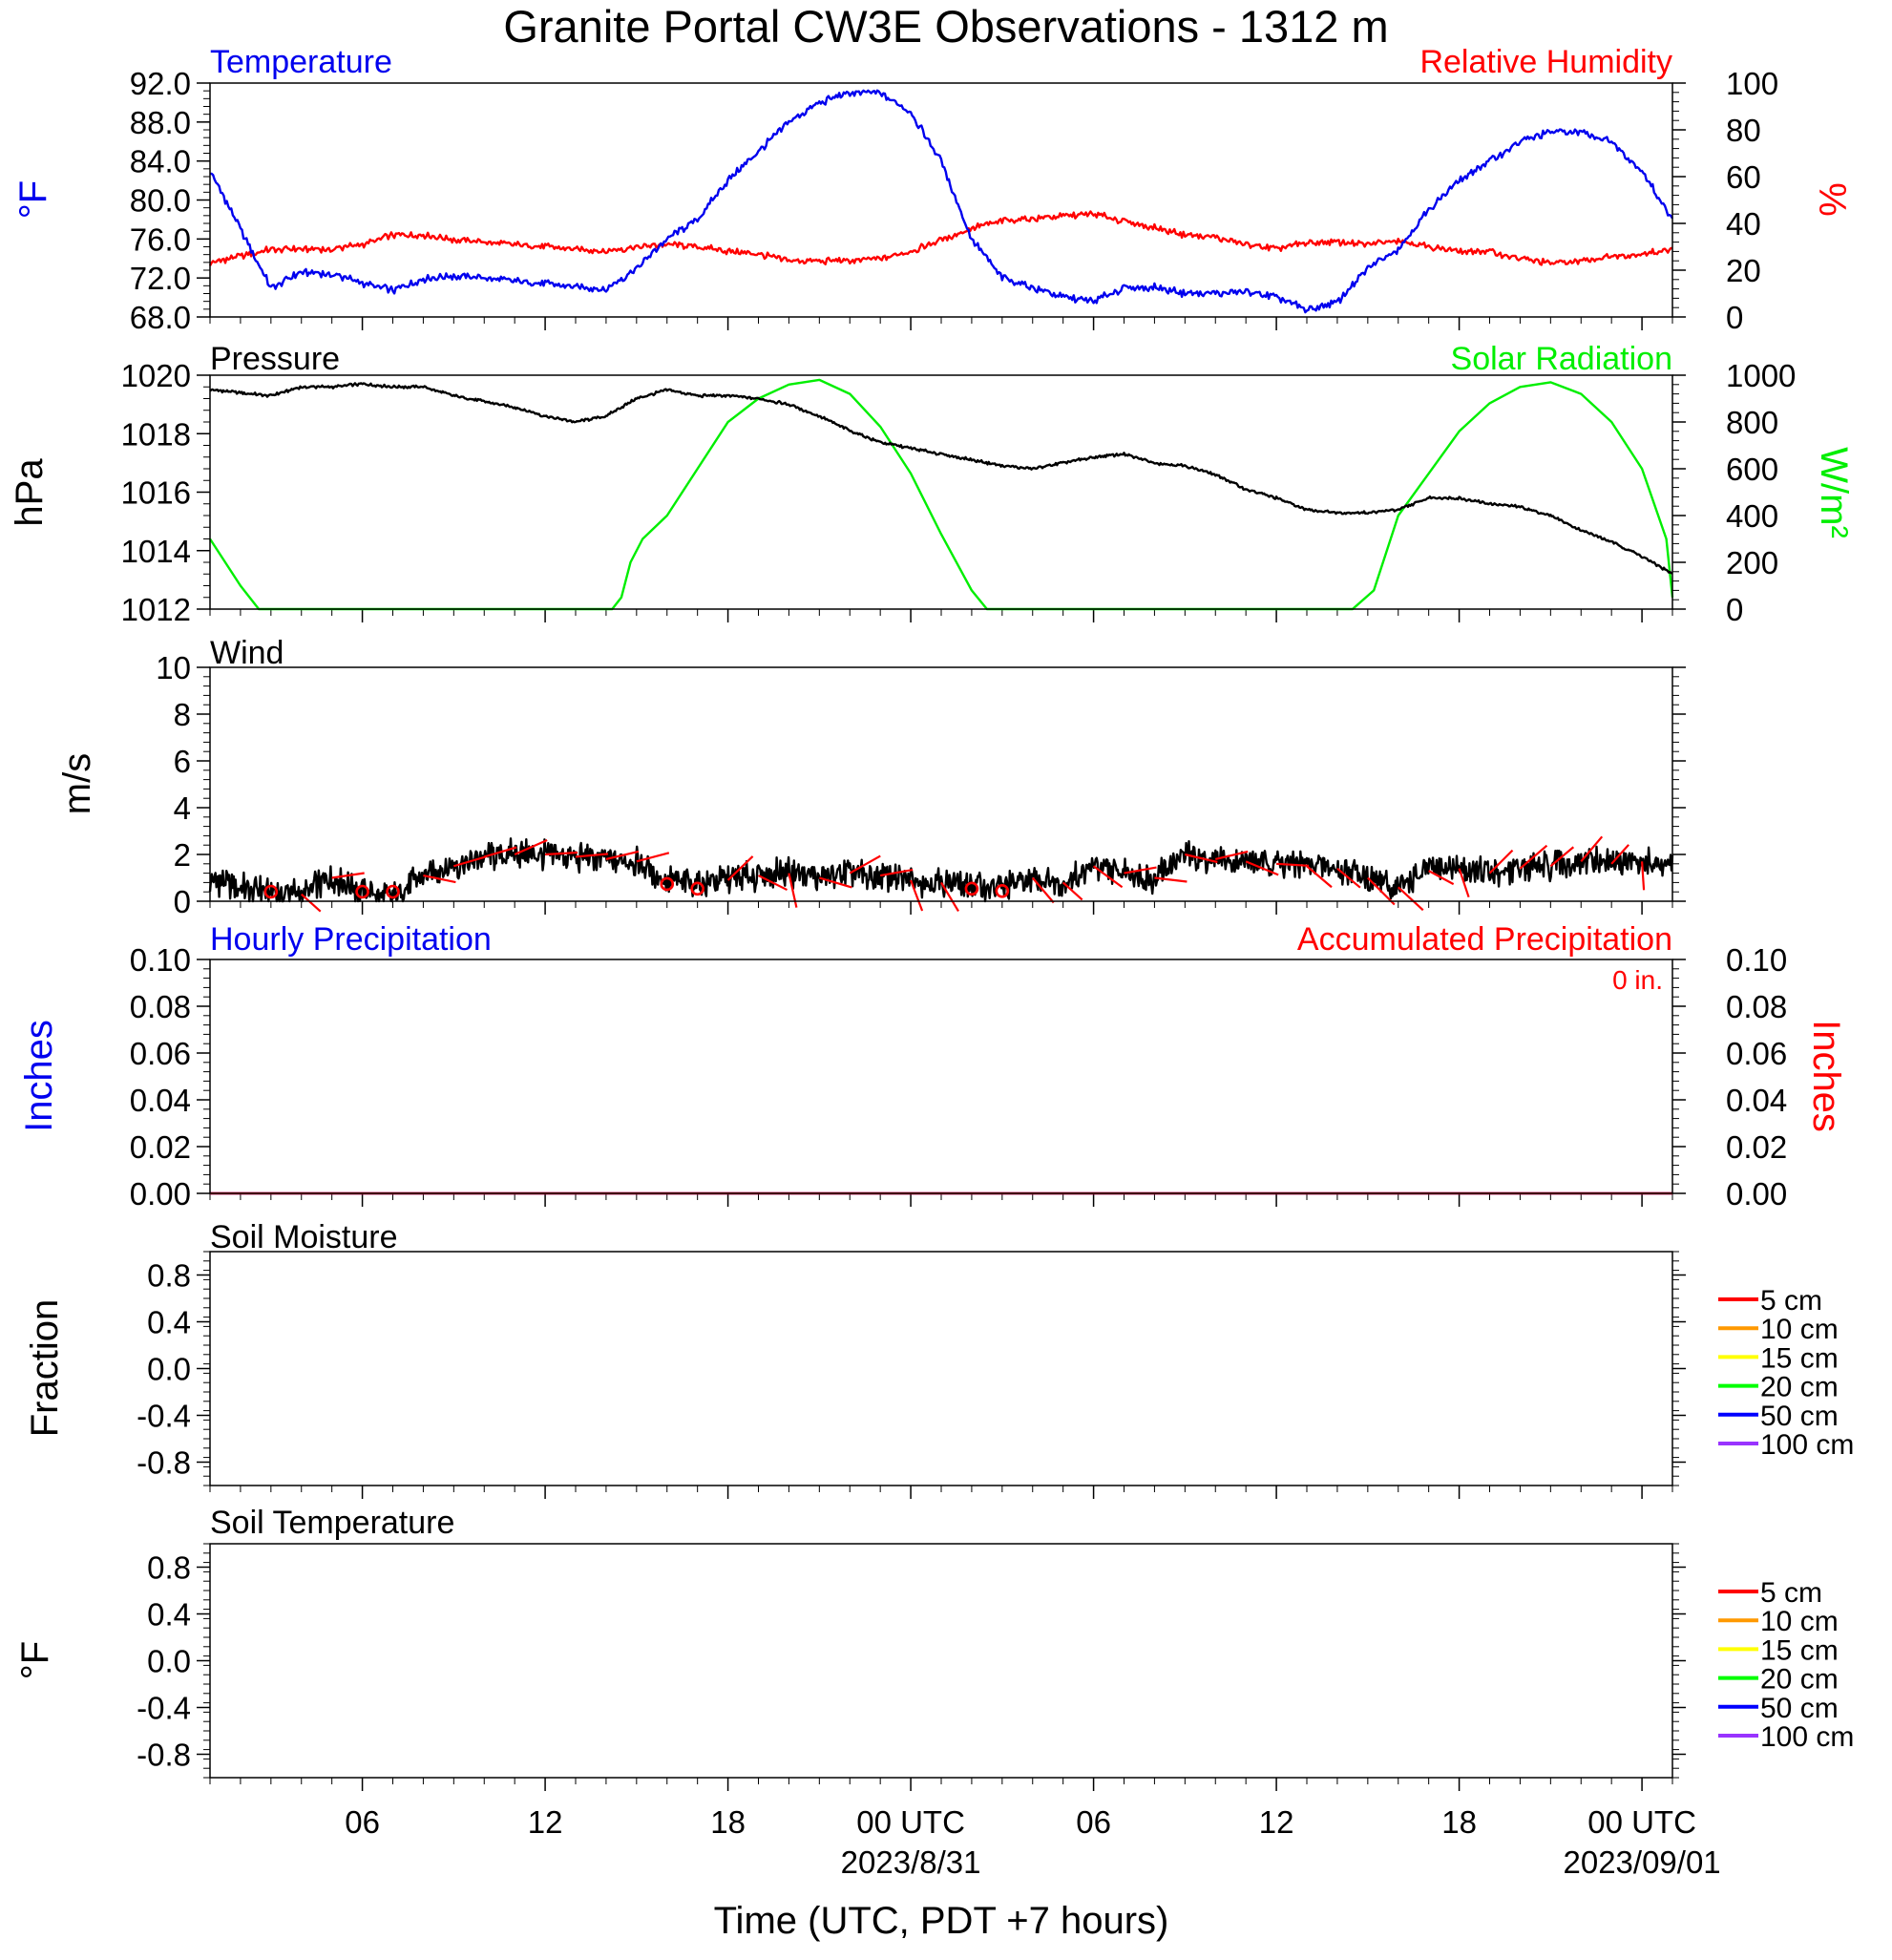  I want to click on soil-moisture-legend-label: 50 cm, so click(1799, 1416).